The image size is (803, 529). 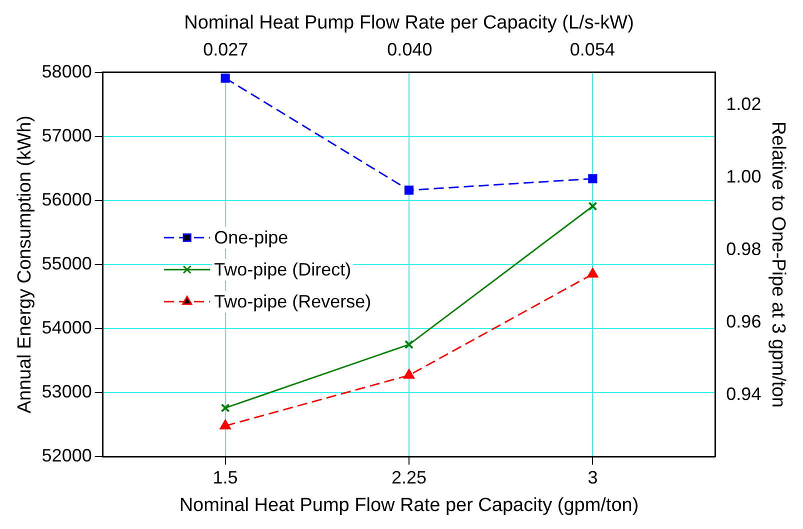 I want to click on y2-tick-label: 0.96, so click(x=744, y=321).